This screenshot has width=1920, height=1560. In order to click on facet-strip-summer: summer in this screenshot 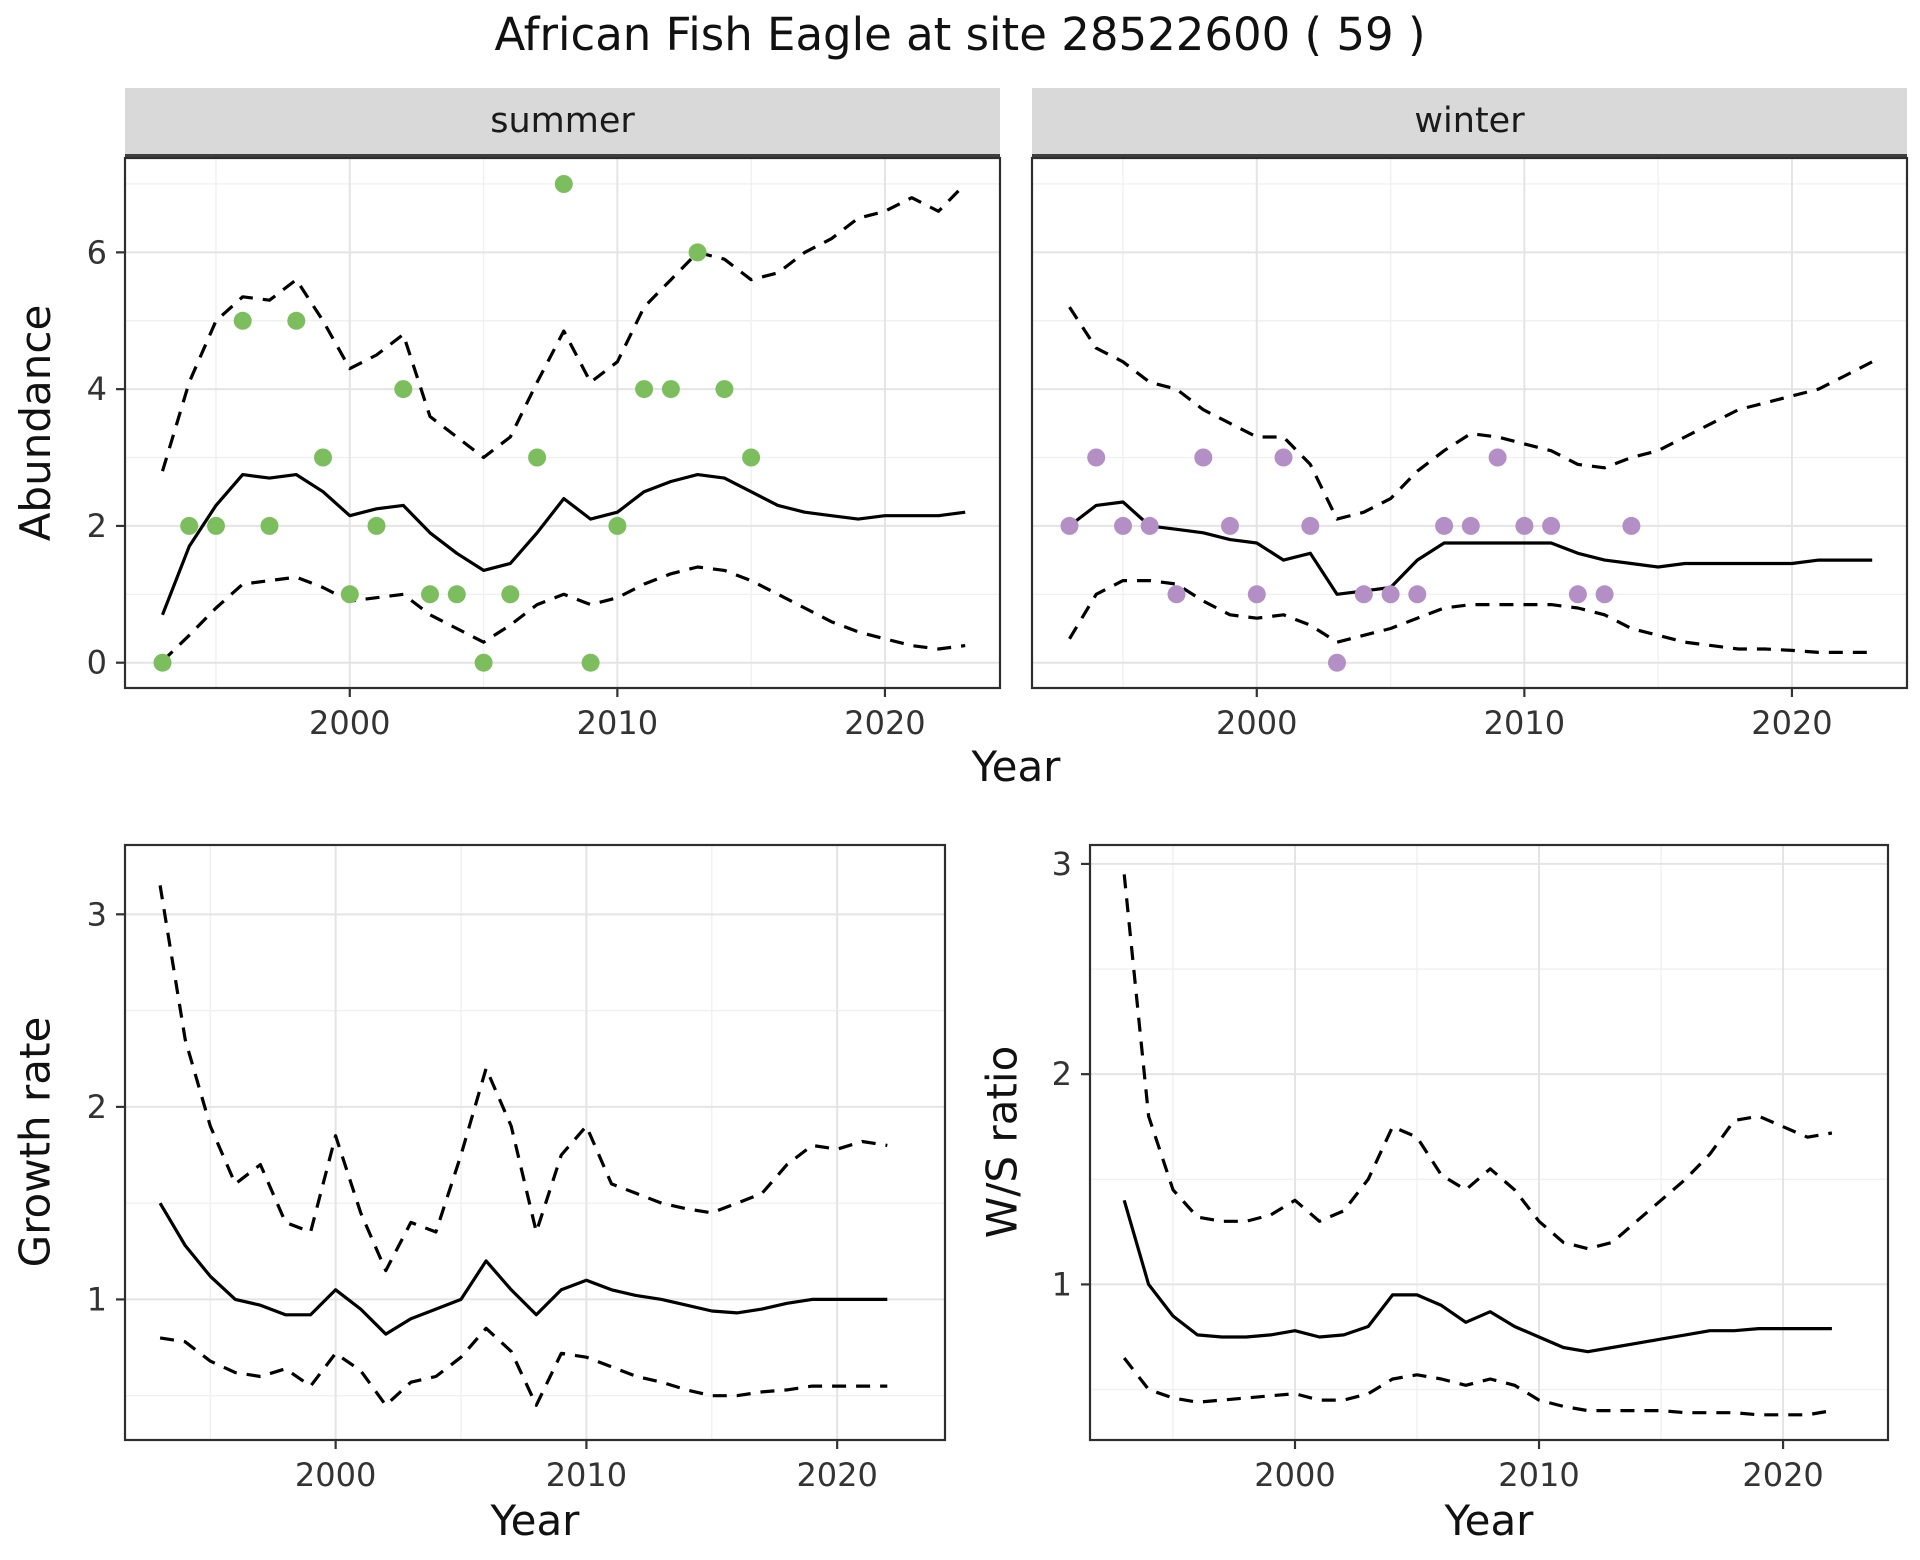, I will do `click(562, 123)`.